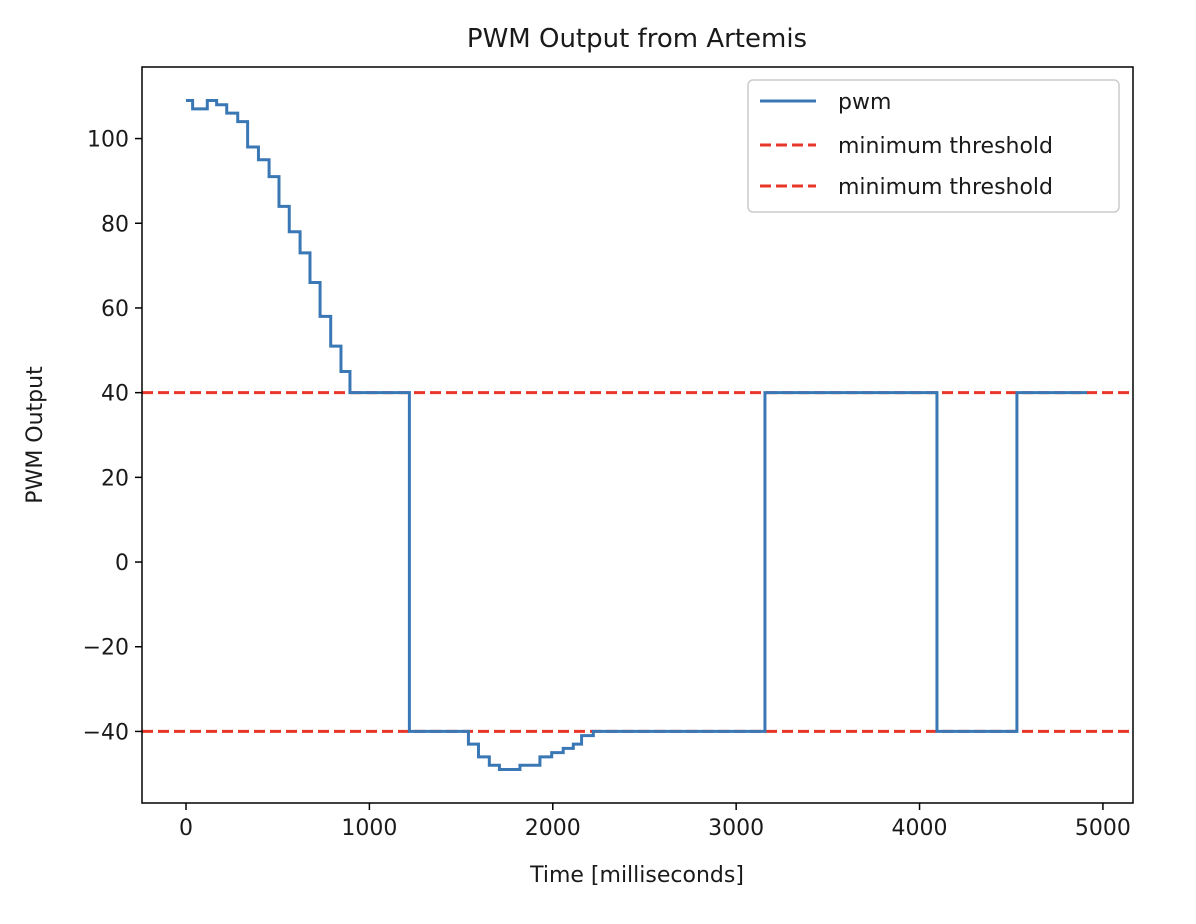  I want to click on x-axis: 0 1000 2000 3000 4000 5000, so click(655, 822).